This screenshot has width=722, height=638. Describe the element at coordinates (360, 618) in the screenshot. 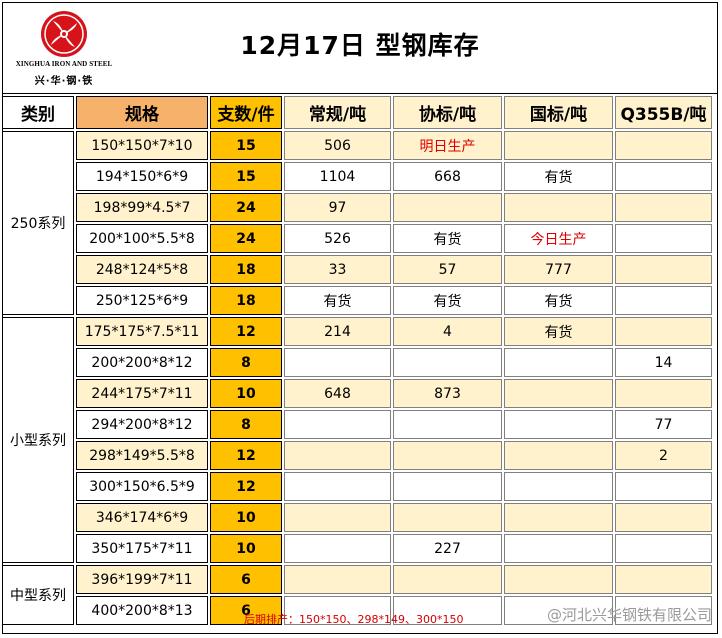

I see `footer: 后期排产：150*150、298*149、300*150 @河北兴华钢铁有限公司` at that location.